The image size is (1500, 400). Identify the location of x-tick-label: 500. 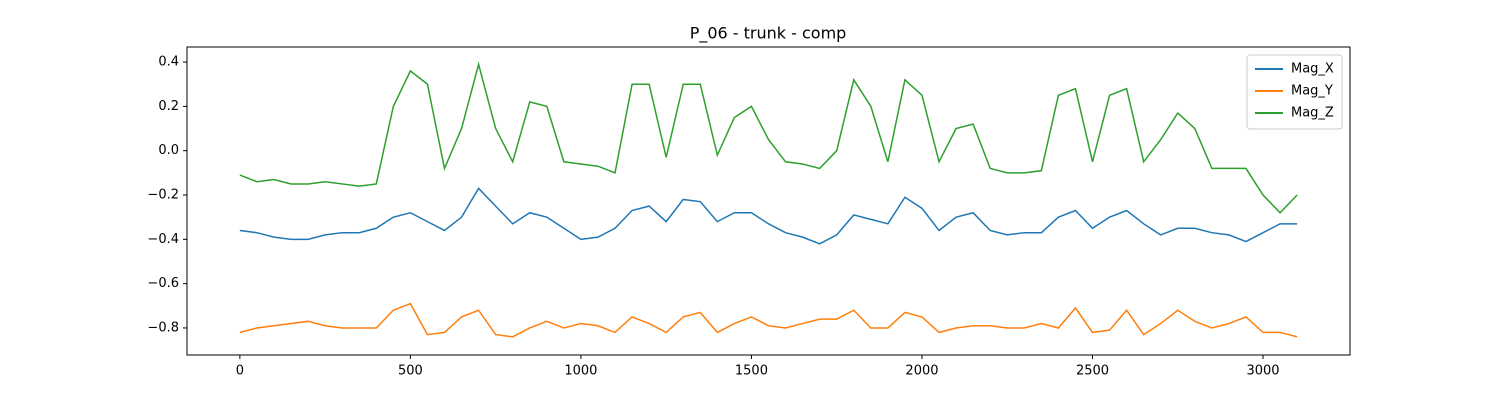
(410, 371).